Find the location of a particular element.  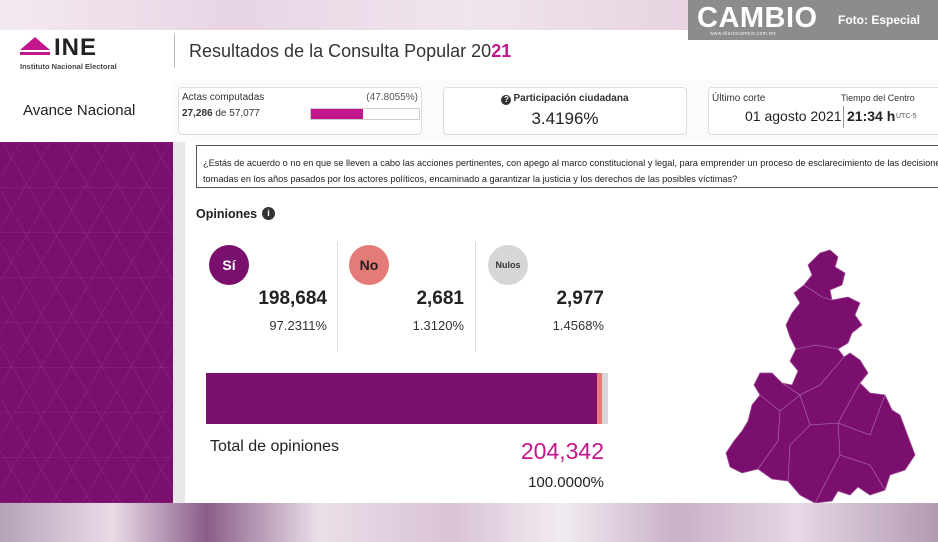

actas-progress-fill is located at coordinates (337, 114).